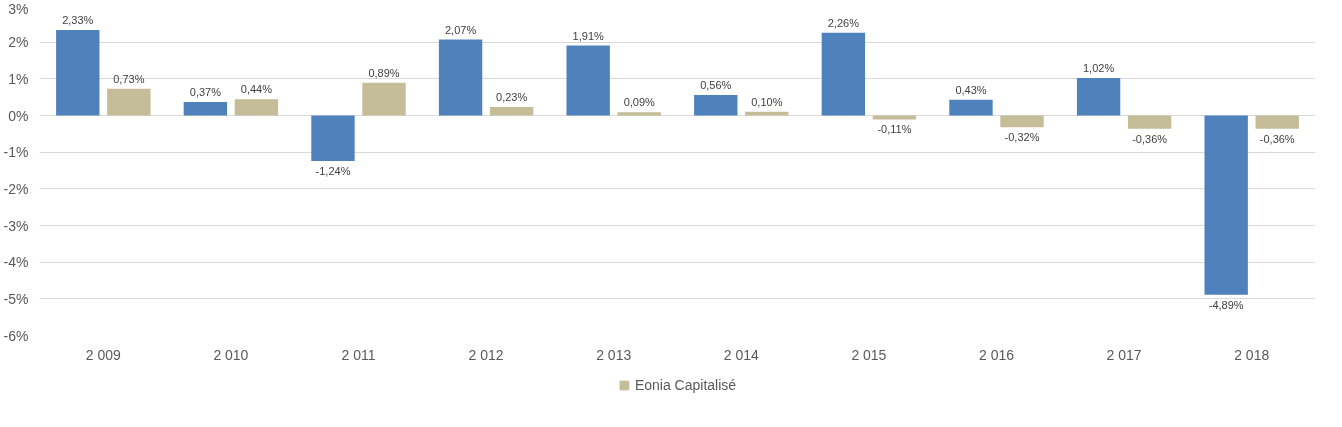 This screenshot has width=1342, height=427. I want to click on data-label: -0,11%, so click(894, 129).